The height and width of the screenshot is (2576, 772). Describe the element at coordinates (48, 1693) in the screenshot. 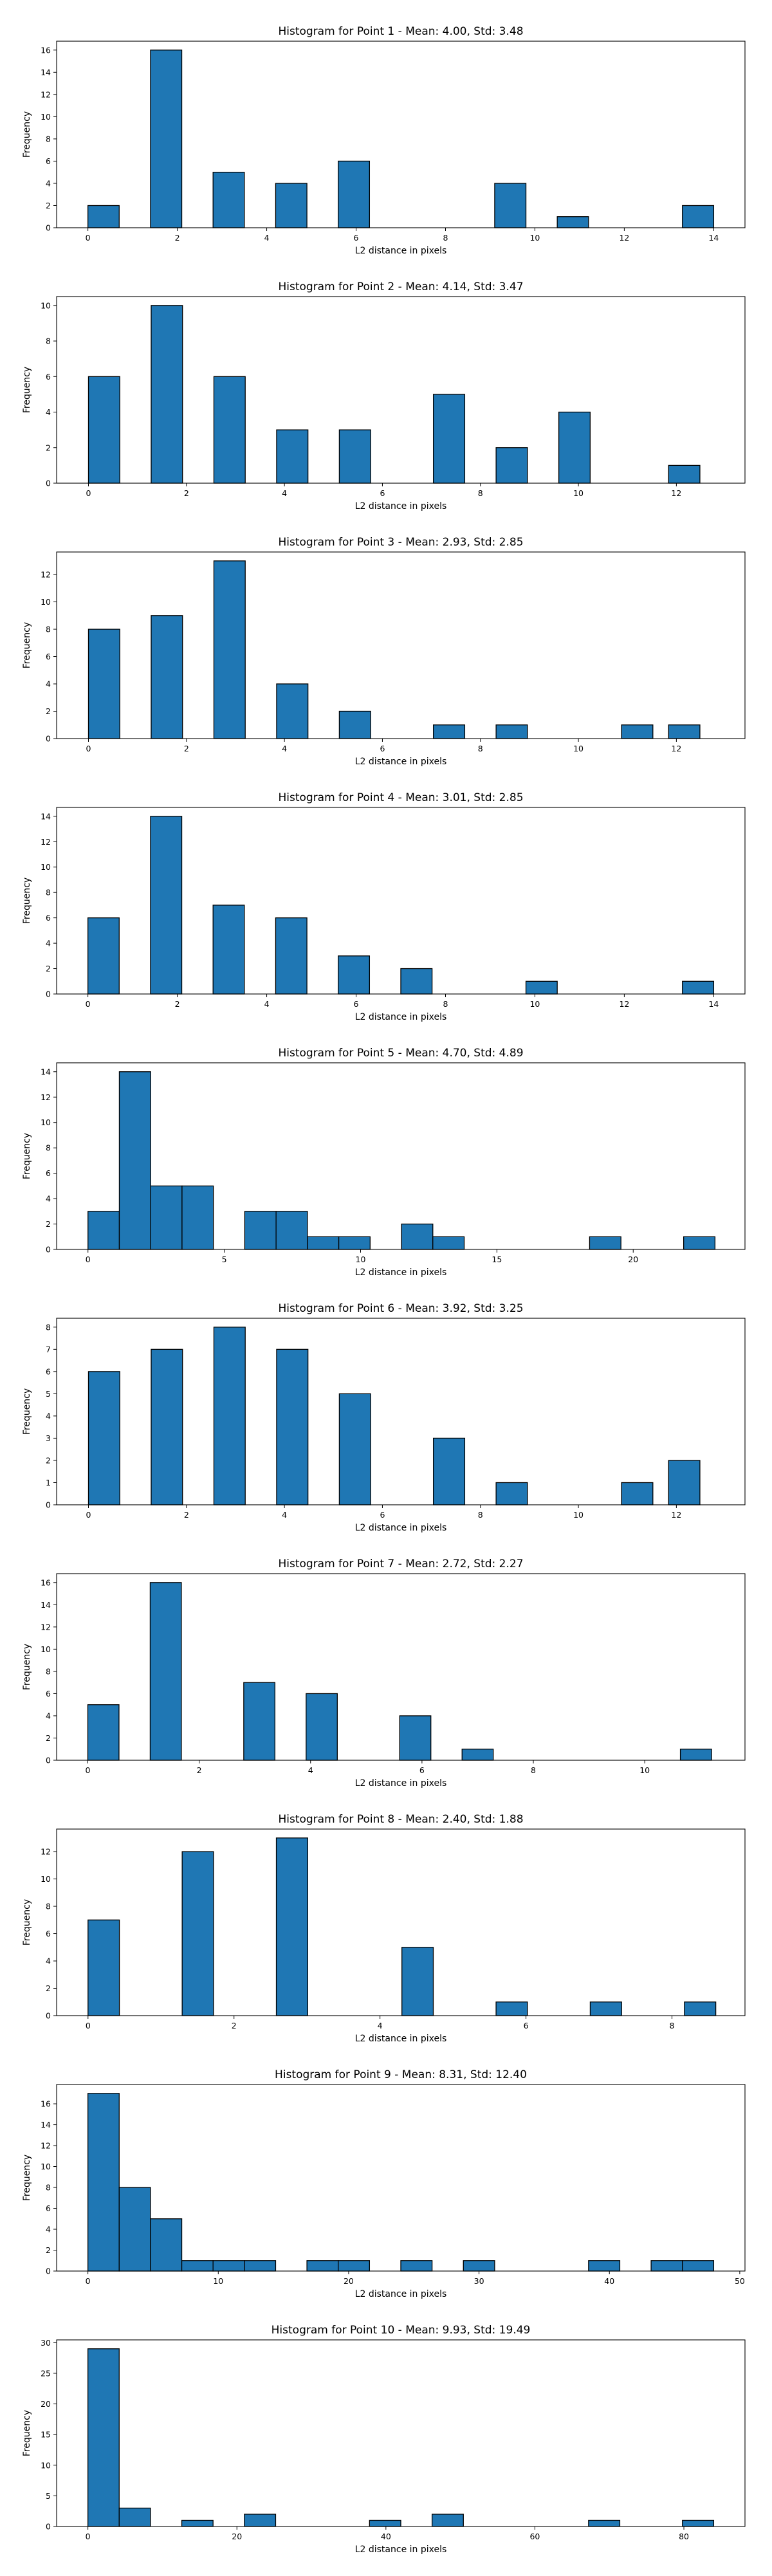

I see `y-tick-label: 6` at that location.